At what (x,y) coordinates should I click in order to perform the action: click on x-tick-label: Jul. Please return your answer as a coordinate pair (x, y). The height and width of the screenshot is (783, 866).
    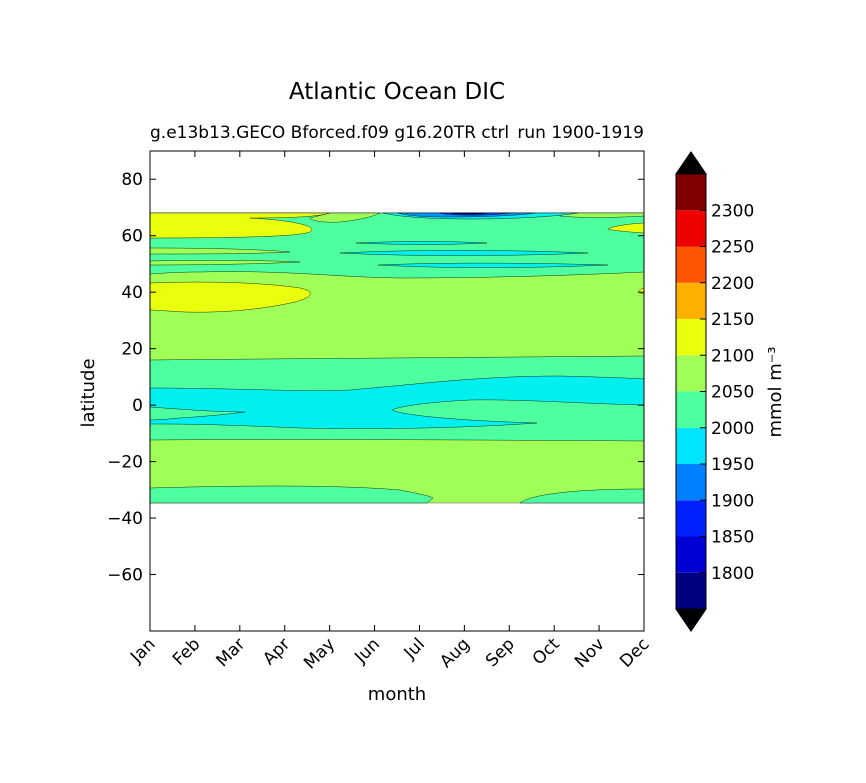
    Looking at the image, I should click on (414, 648).